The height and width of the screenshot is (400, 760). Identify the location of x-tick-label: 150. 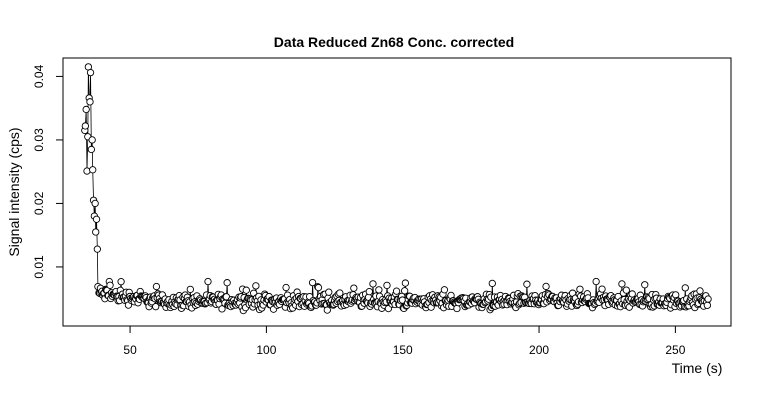
(403, 350).